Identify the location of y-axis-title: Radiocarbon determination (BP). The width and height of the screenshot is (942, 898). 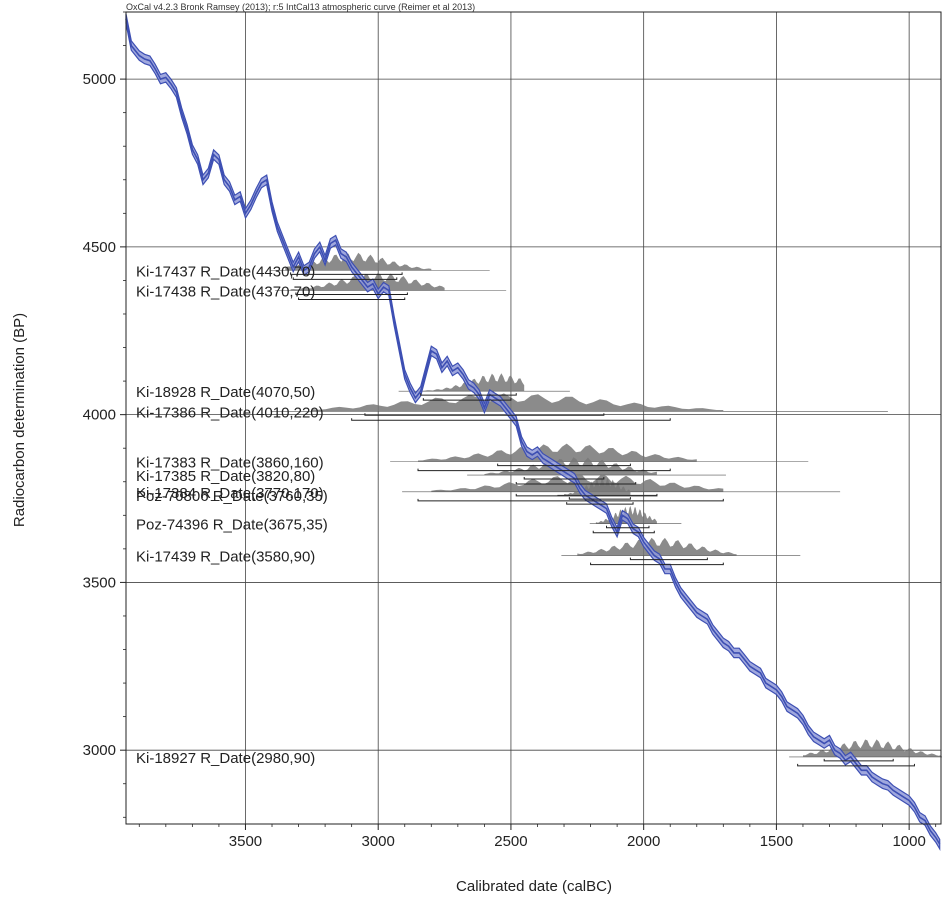
(19, 420).